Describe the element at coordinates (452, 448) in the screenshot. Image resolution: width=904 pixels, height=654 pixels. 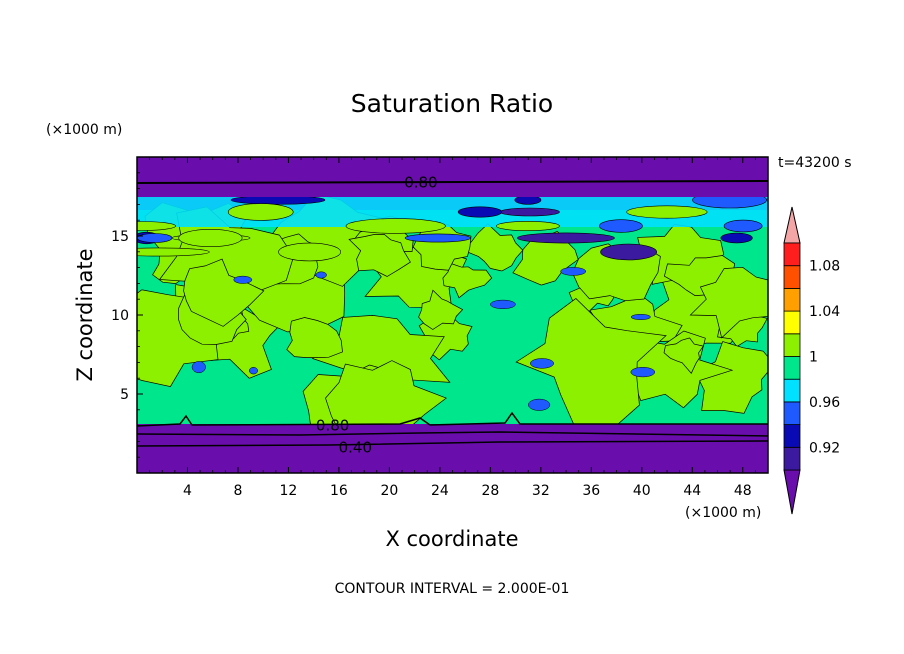
I see `layer-lower-dry` at that location.